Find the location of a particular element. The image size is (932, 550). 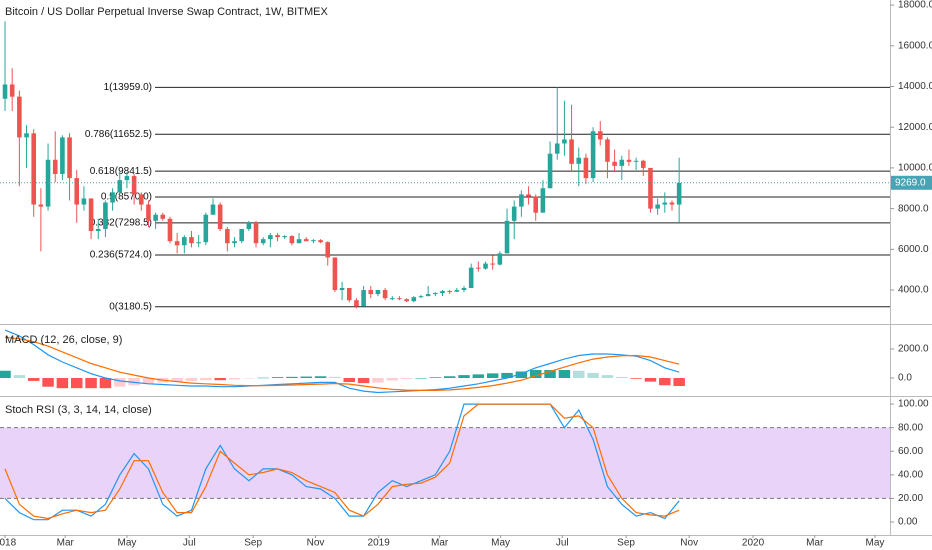

x-tick-label: Sep is located at coordinates (626, 543).